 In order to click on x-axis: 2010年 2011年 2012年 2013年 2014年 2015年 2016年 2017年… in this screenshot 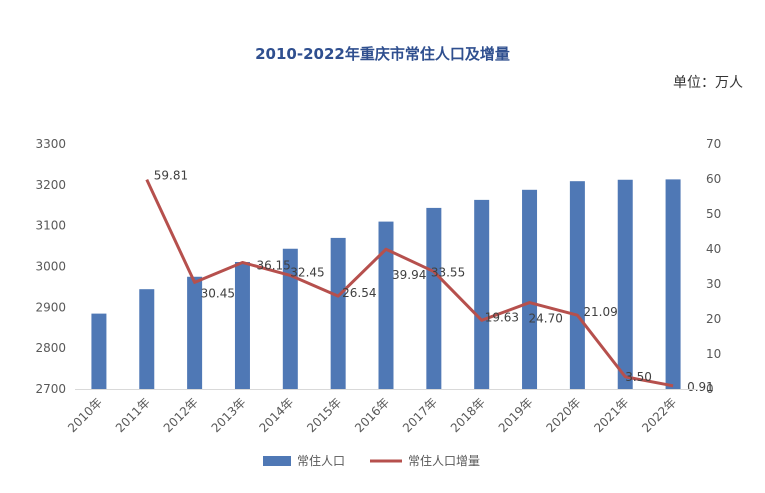, I will do `click(381, 412)`.